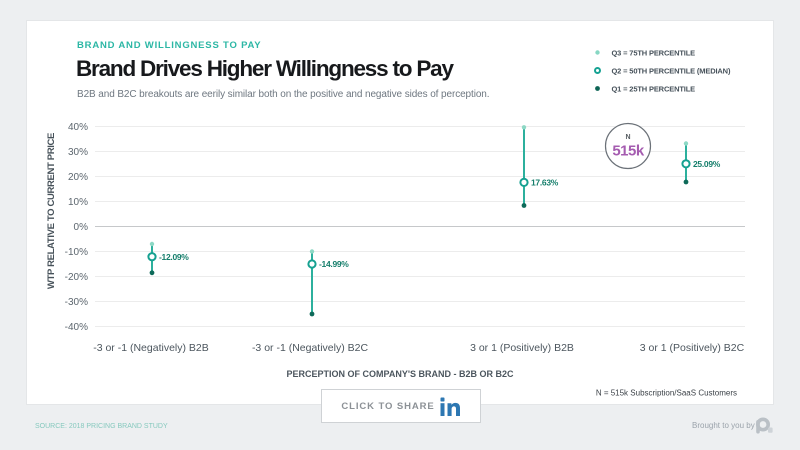  I want to click on svg-text: 25.09%, so click(707, 164).